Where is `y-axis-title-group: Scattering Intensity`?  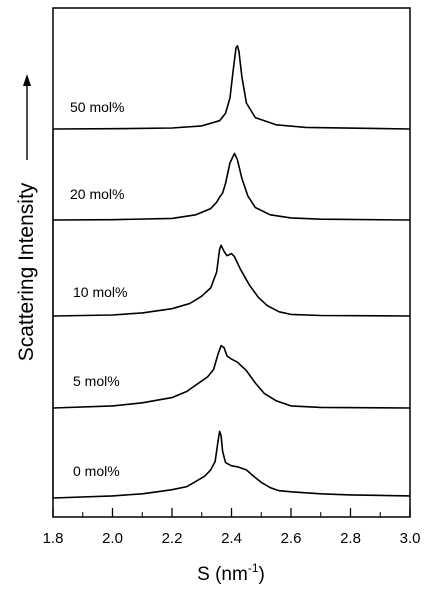 y-axis-title-group: Scattering Intensity is located at coordinates (26, 271).